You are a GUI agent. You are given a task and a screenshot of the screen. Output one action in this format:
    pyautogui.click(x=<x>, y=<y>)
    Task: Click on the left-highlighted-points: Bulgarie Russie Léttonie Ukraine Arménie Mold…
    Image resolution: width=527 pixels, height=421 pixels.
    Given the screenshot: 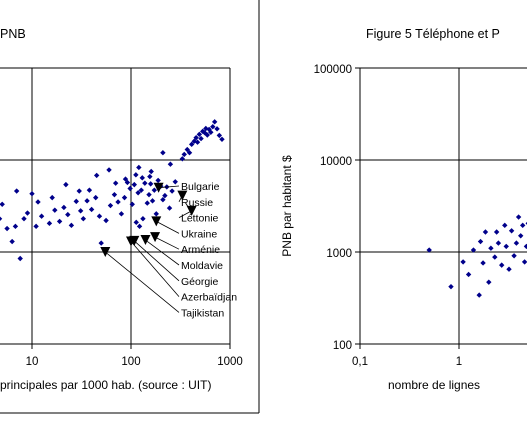 What is the action you would take?
    pyautogui.click(x=168, y=250)
    